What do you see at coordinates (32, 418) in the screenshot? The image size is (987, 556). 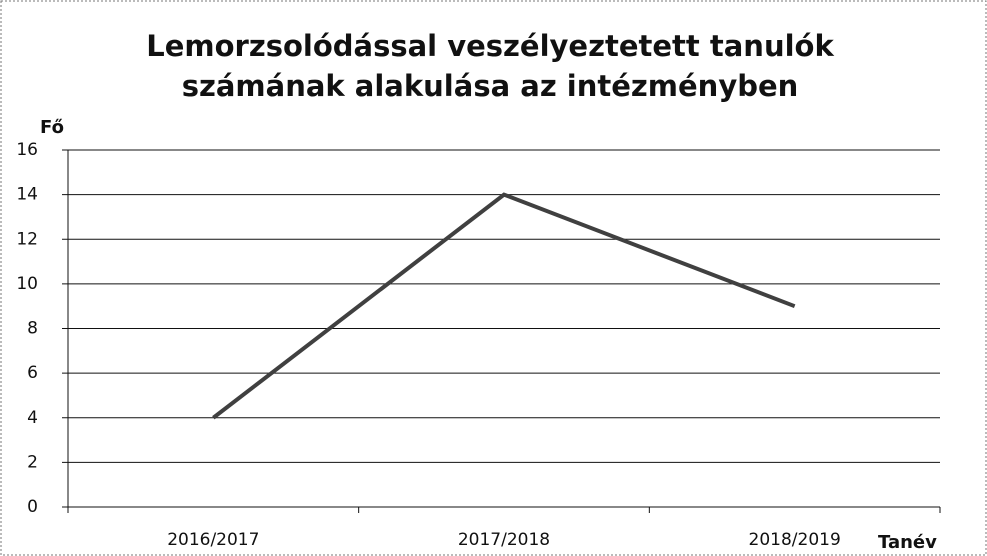 I see `y-tick-label: 4` at bounding box center [32, 418].